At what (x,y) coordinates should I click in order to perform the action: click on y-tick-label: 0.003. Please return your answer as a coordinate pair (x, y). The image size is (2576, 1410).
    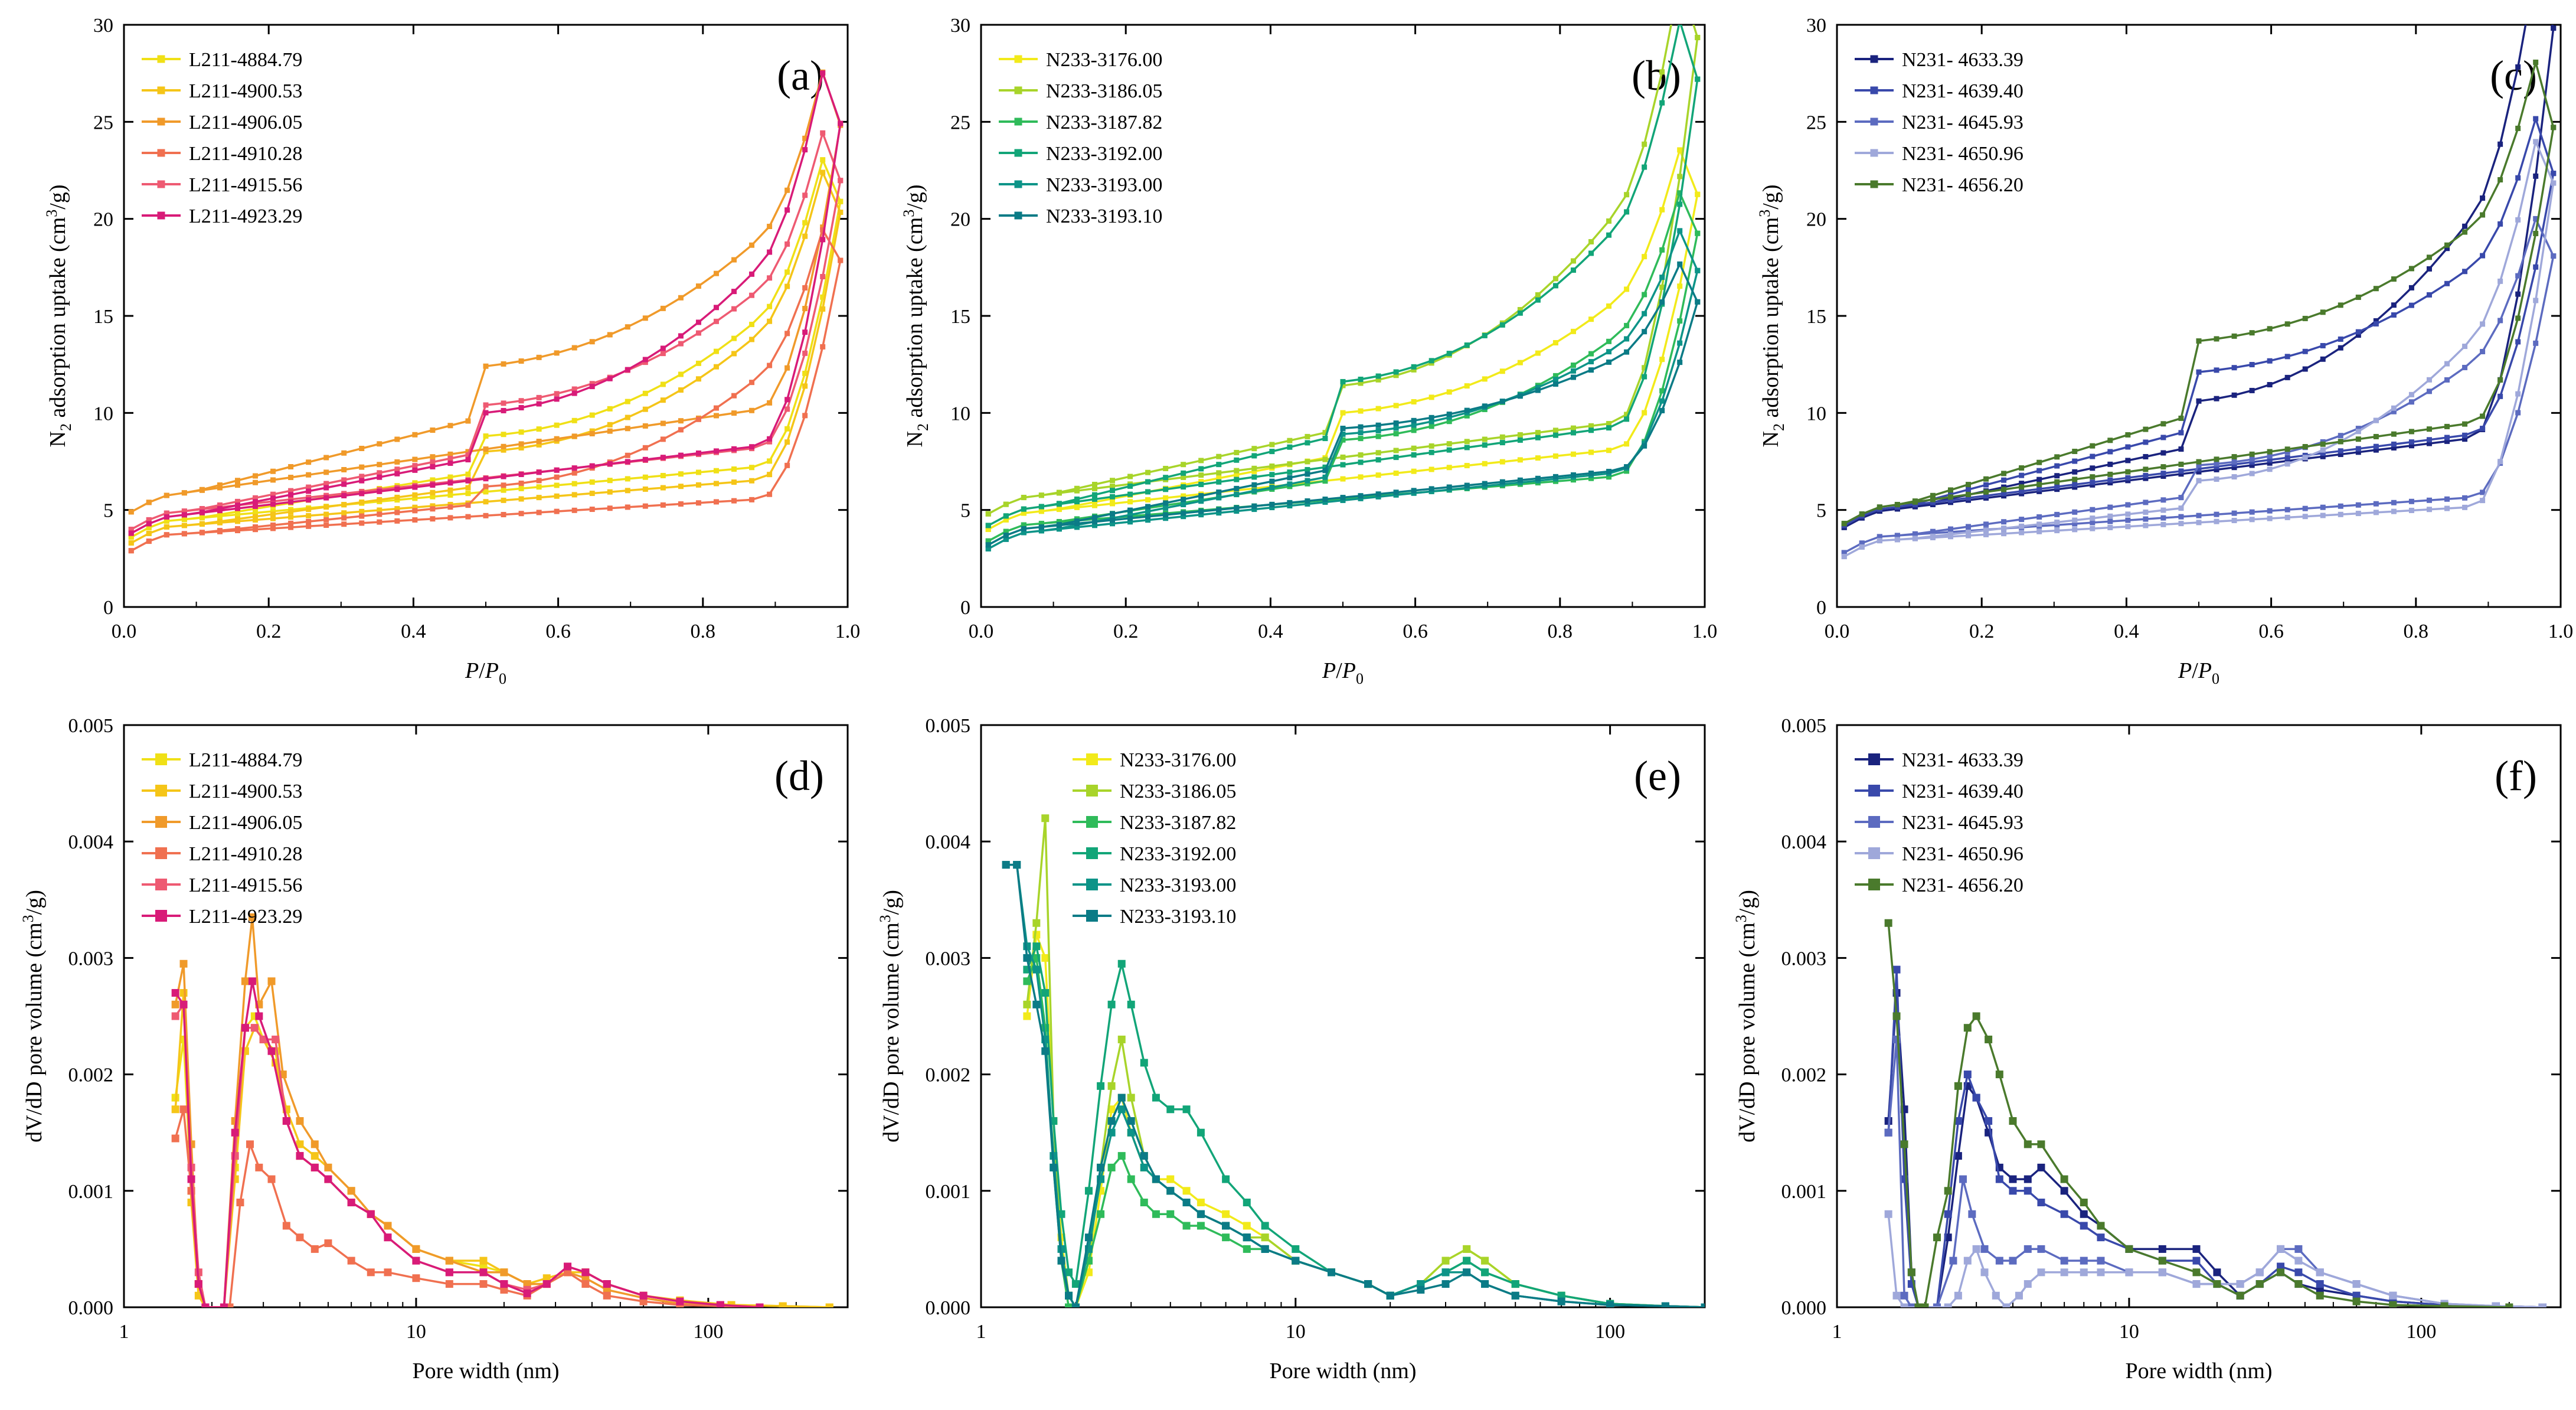
    Looking at the image, I should click on (1804, 959).